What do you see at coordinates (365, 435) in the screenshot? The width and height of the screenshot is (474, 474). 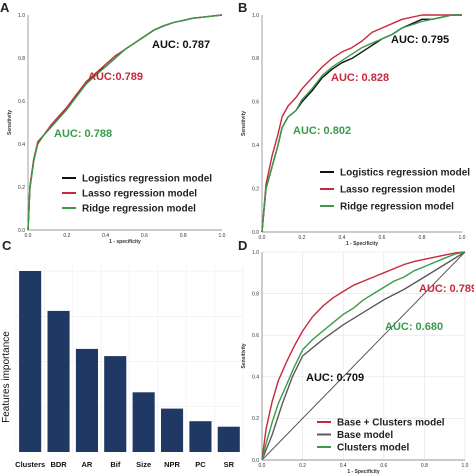 I see `legend-label: Base model` at bounding box center [365, 435].